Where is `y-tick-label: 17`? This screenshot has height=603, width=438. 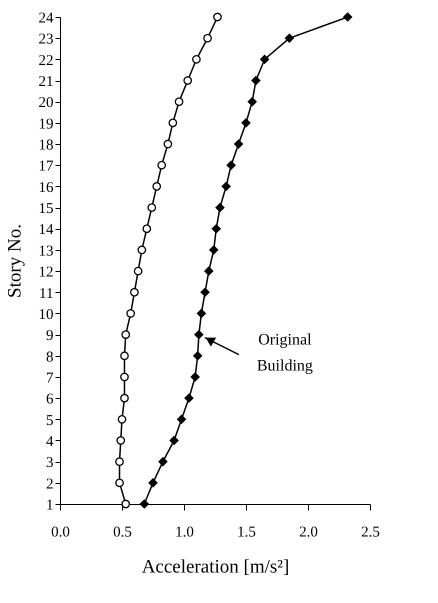 y-tick-label: 17 is located at coordinates (46, 166).